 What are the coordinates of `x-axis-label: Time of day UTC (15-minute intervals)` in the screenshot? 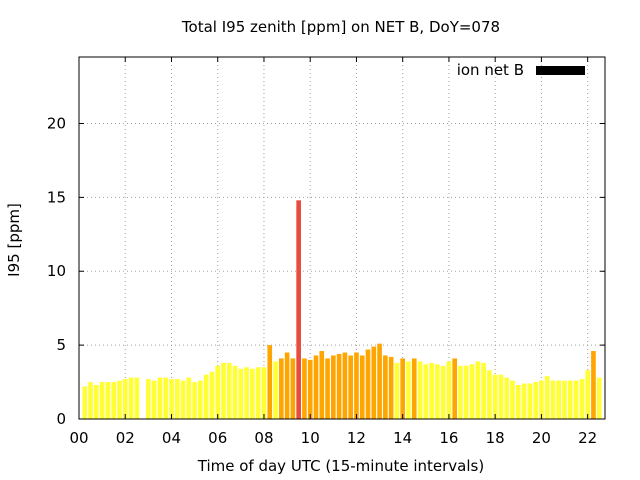 It's located at (340, 466).